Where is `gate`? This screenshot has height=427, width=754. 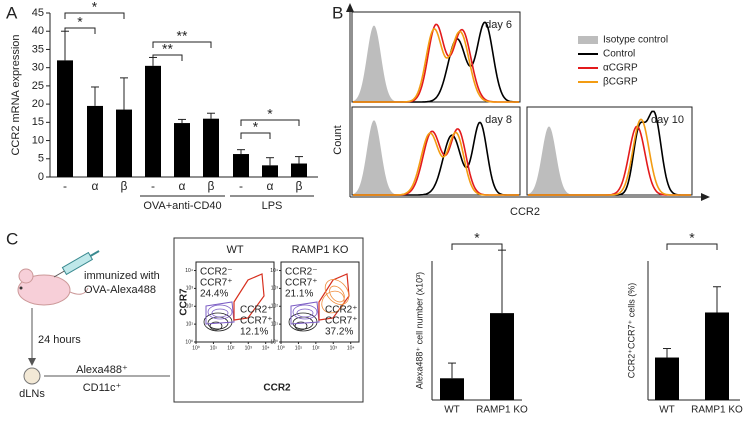
gate is located at coordinates (305, 313).